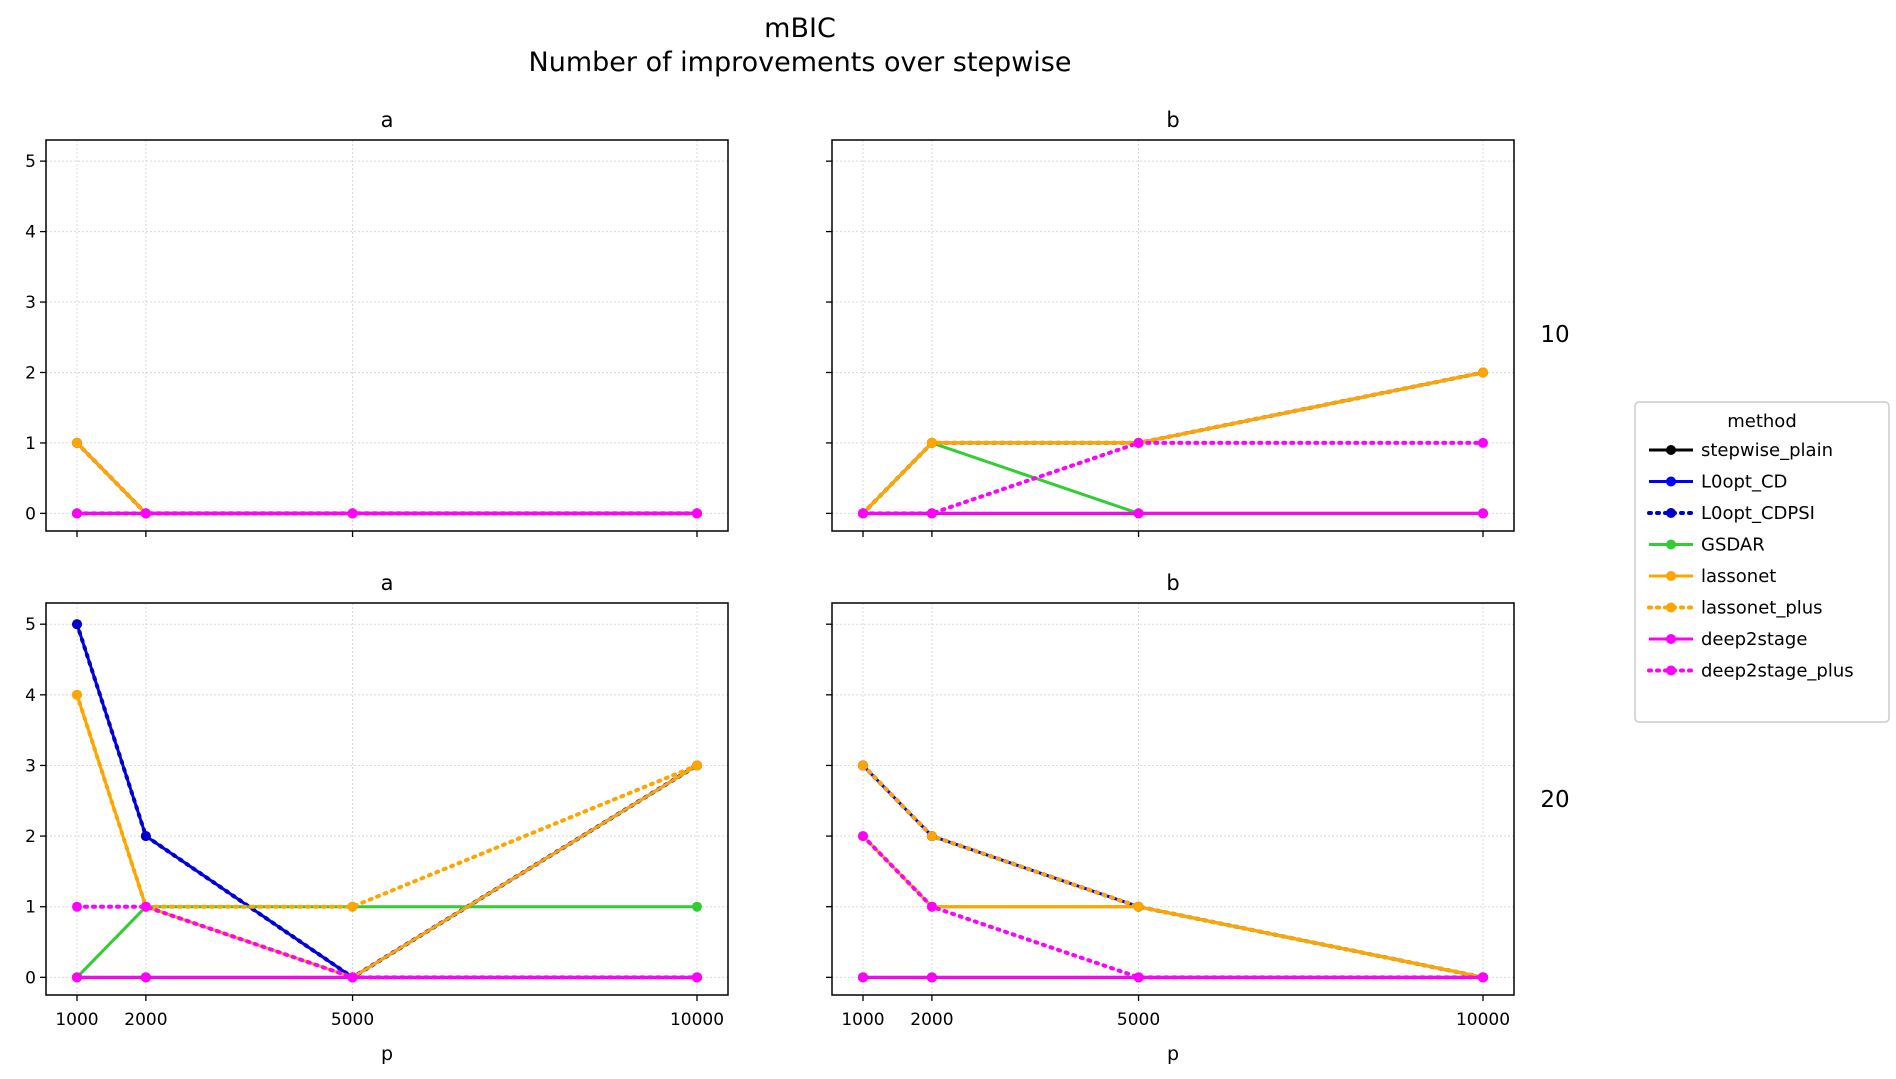 The image size is (1896, 1079). What do you see at coordinates (387, 120) in the screenshot?
I see `panel-title: a` at bounding box center [387, 120].